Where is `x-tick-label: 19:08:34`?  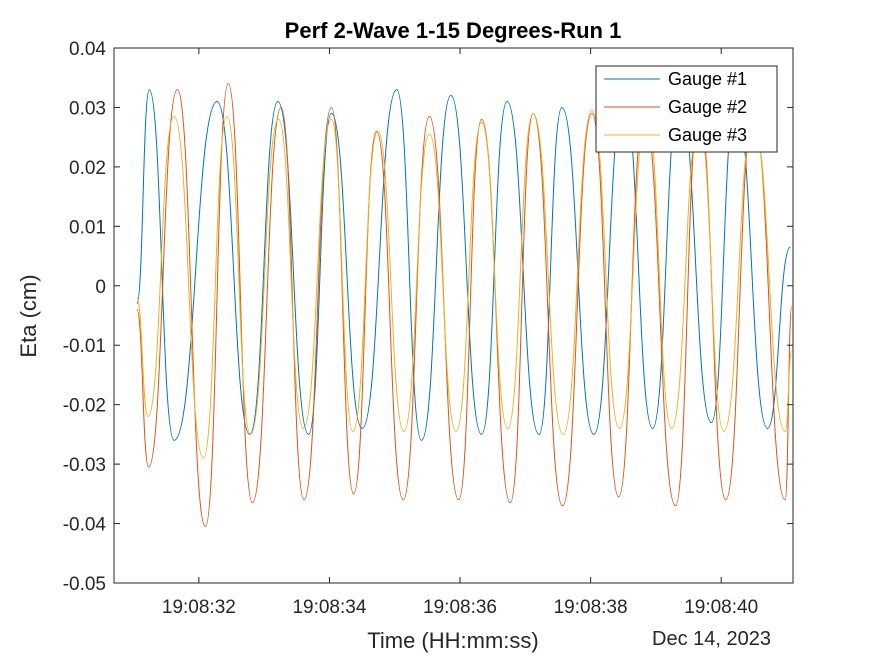
x-tick-label: 19:08:34 is located at coordinates (329, 607).